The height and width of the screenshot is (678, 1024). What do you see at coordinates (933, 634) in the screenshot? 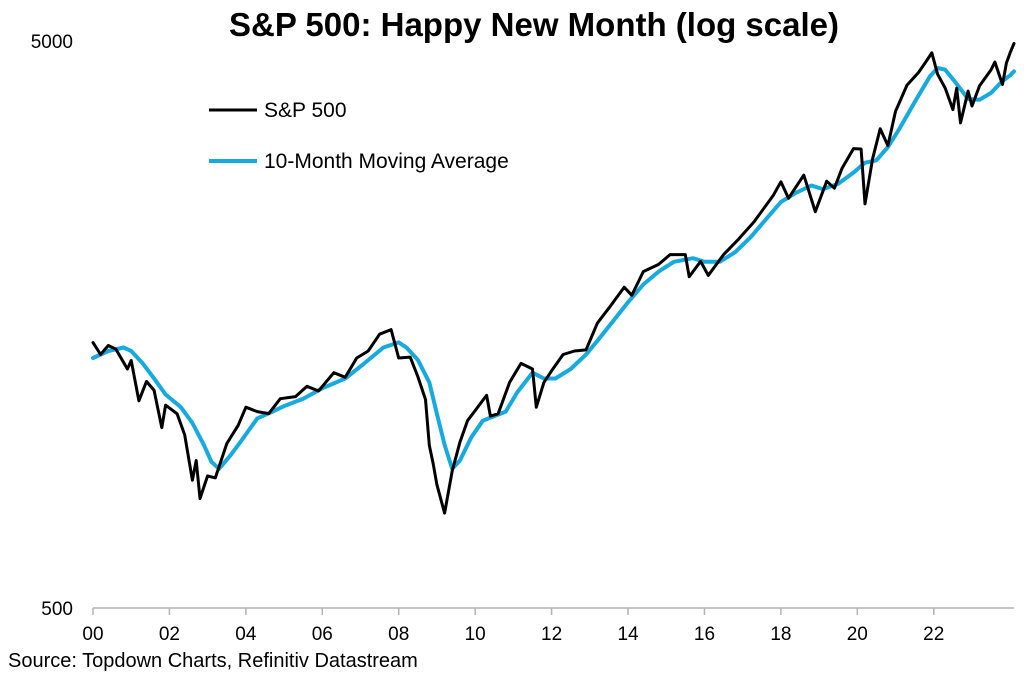
I see `x-tick-label: 22` at bounding box center [933, 634].